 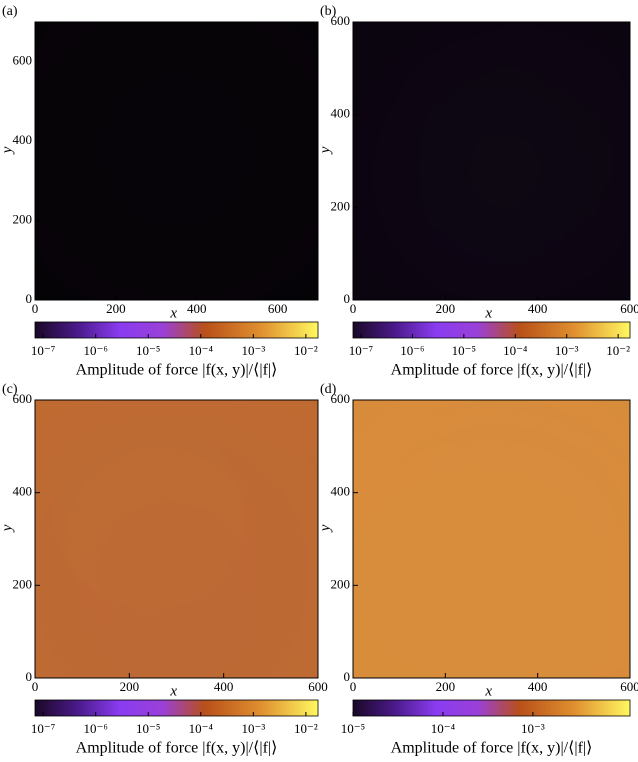 What do you see at coordinates (95, 728) in the screenshot?
I see `colorbar-tick-label: 10⁻⁶` at bounding box center [95, 728].